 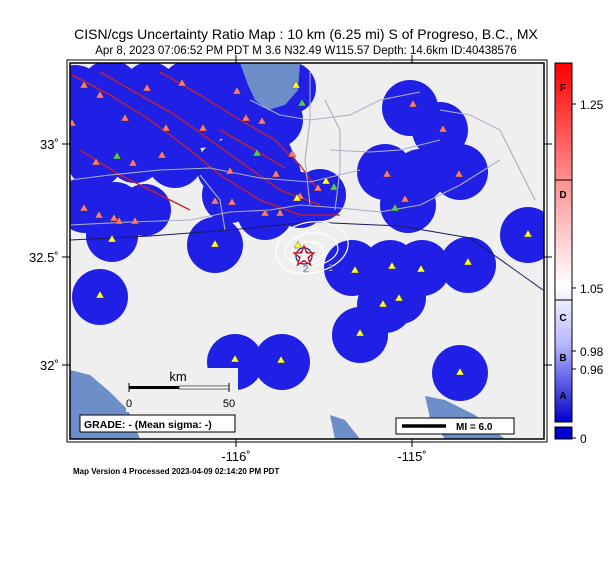 I want to click on colorbar-grade-c: C, so click(x=562, y=318).